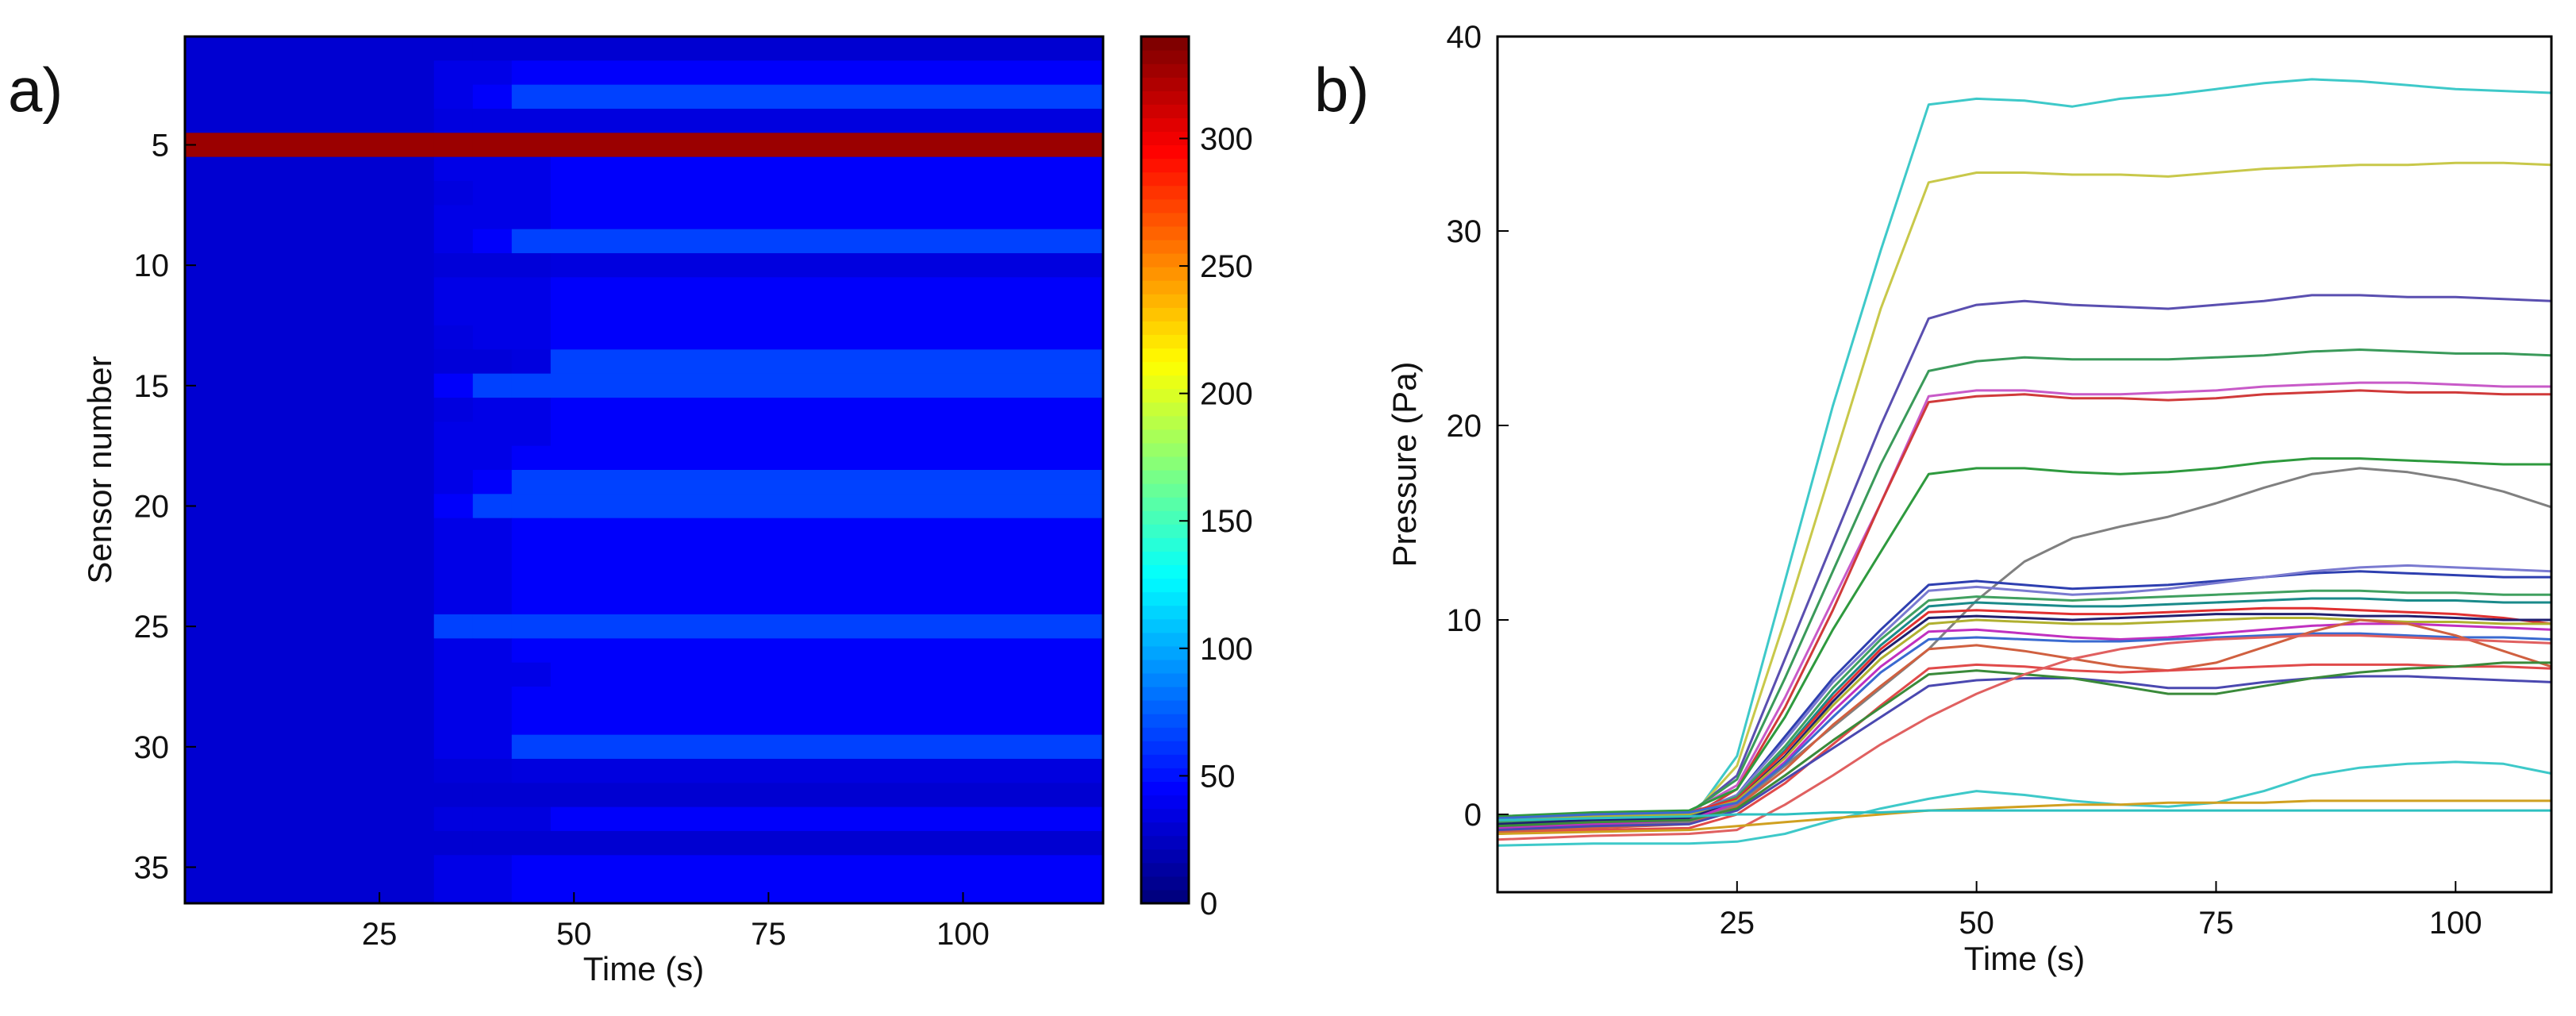 The width and height of the screenshot is (2576, 1016). I want to click on panel-b-label: b), so click(1341, 90).